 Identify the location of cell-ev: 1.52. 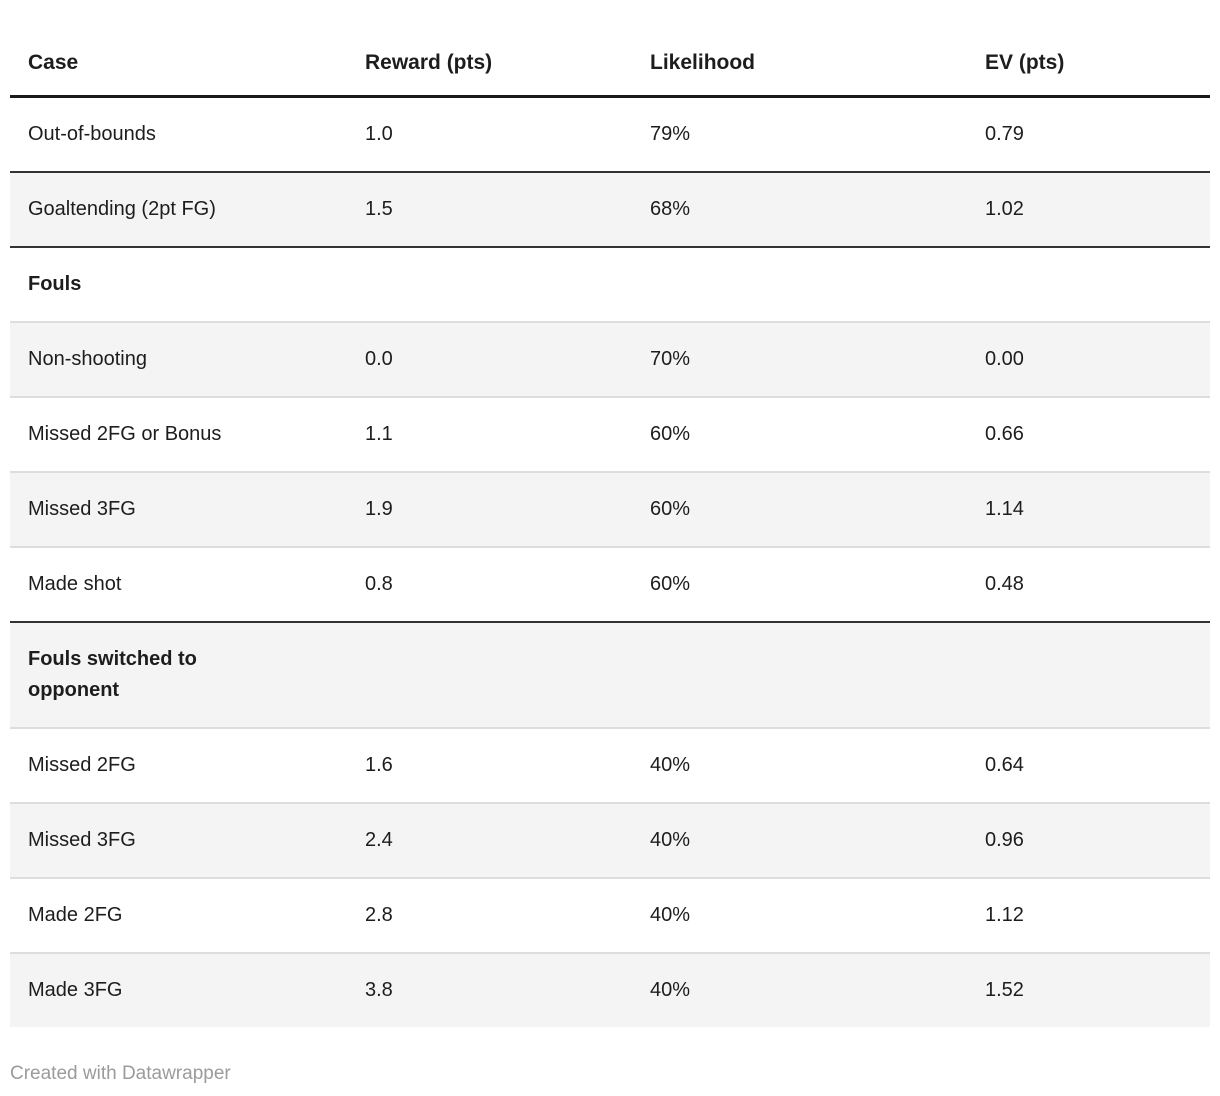
(1004, 990).